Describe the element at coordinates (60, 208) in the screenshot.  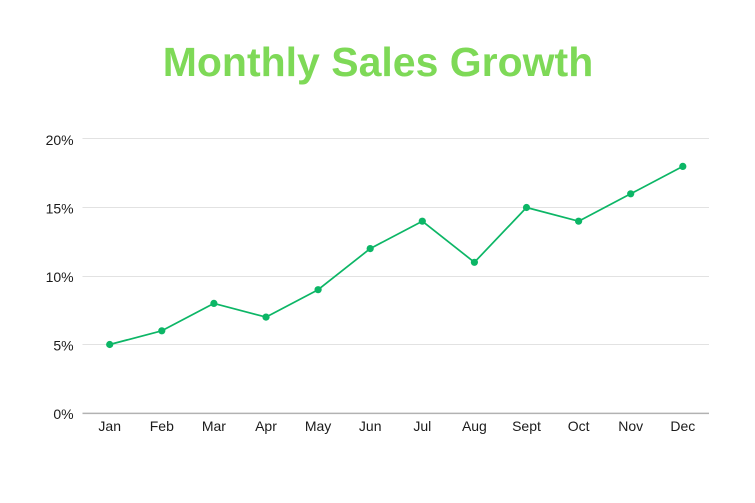
I see `svg-text: 15%` at that location.